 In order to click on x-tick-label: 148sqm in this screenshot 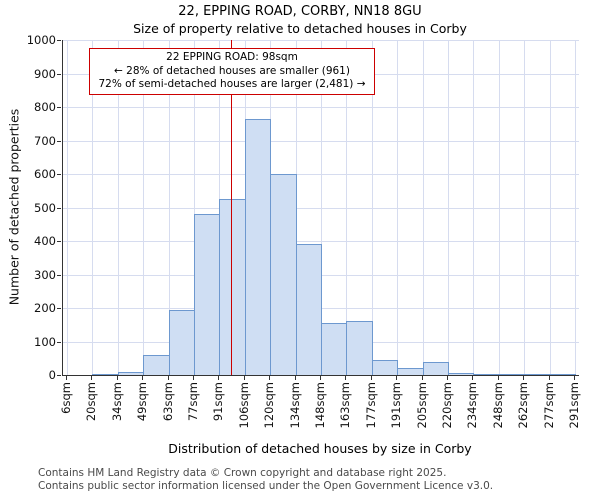, I will do `click(320, 405)`.